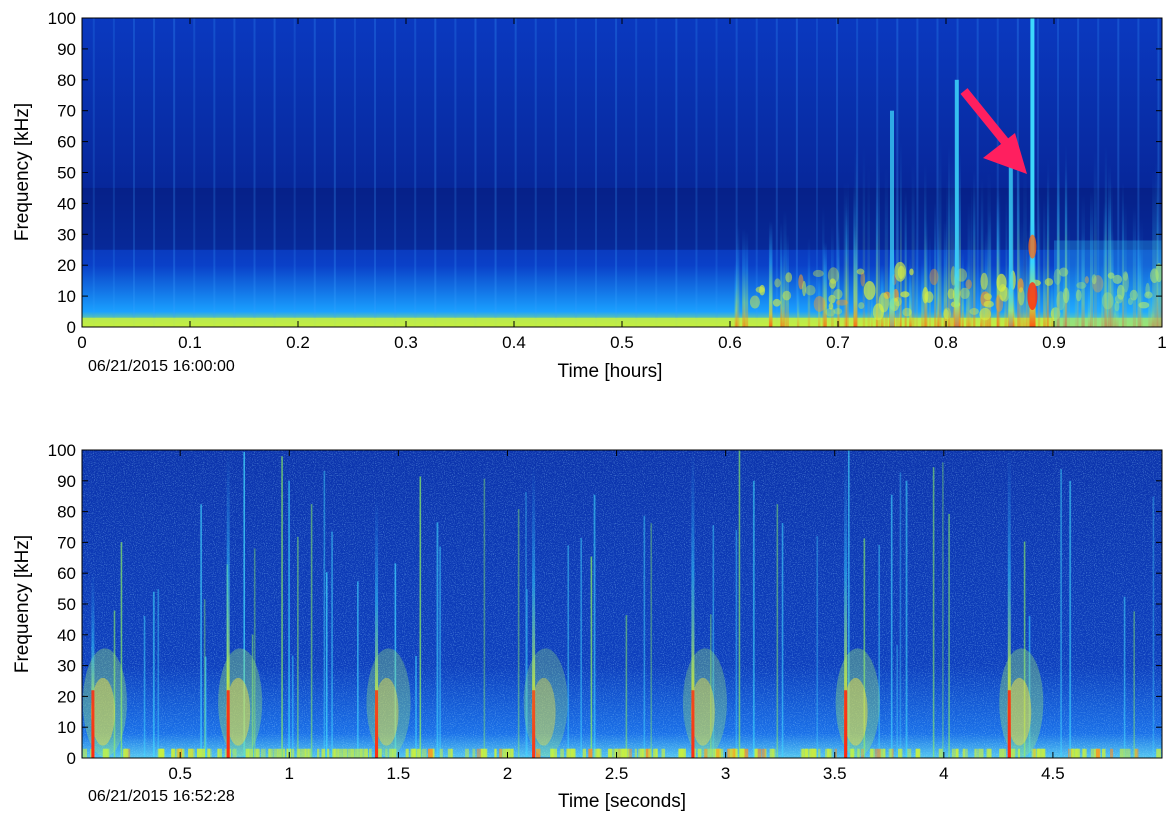 The image size is (1168, 814). I want to click on burst-streak, so click(846, 604).